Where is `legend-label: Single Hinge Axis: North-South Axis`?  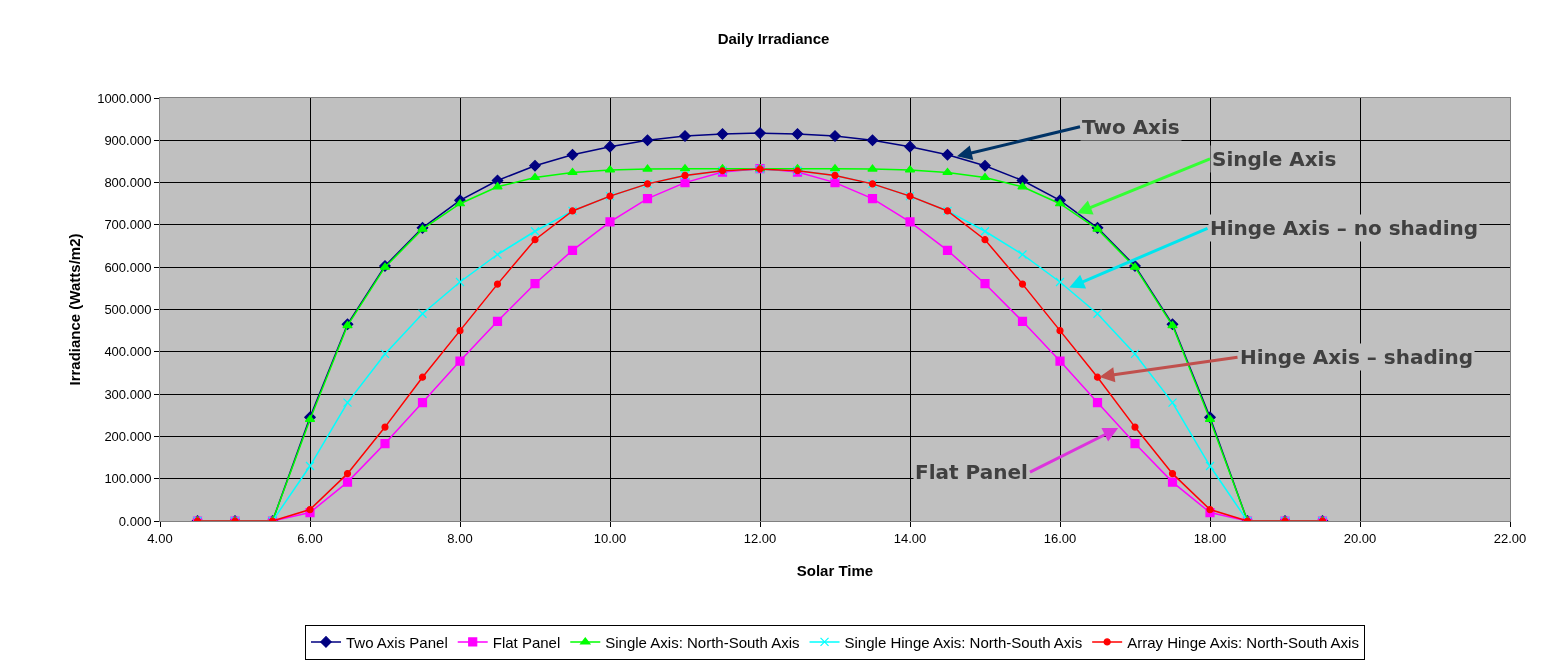 legend-label: Single Hinge Axis: North-South Axis is located at coordinates (963, 642).